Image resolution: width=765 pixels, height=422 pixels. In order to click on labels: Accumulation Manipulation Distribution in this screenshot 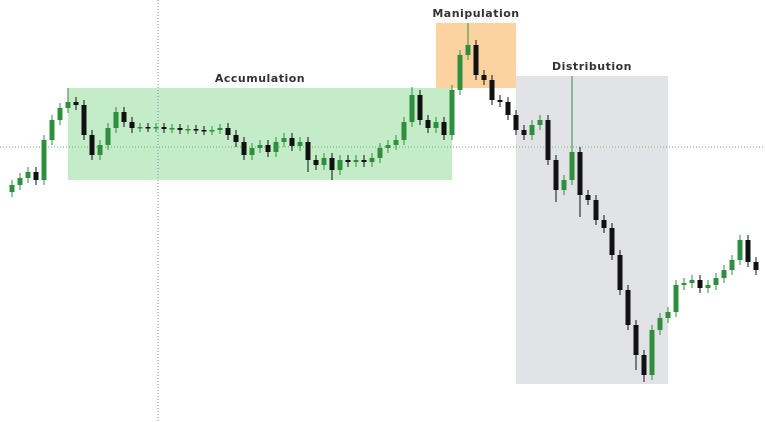, I will do `click(423, 46)`.